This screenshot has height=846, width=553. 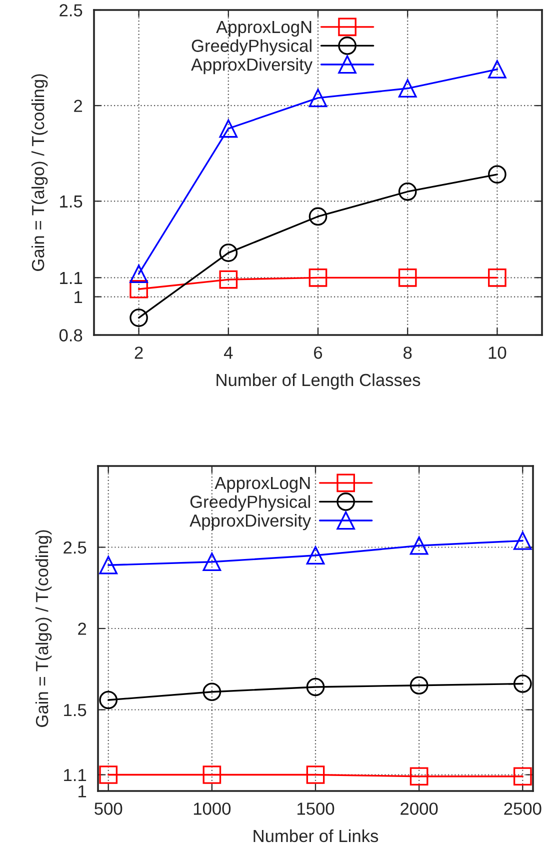 What do you see at coordinates (212, 808) in the screenshot?
I see `x-tick-label: 1000` at bounding box center [212, 808].